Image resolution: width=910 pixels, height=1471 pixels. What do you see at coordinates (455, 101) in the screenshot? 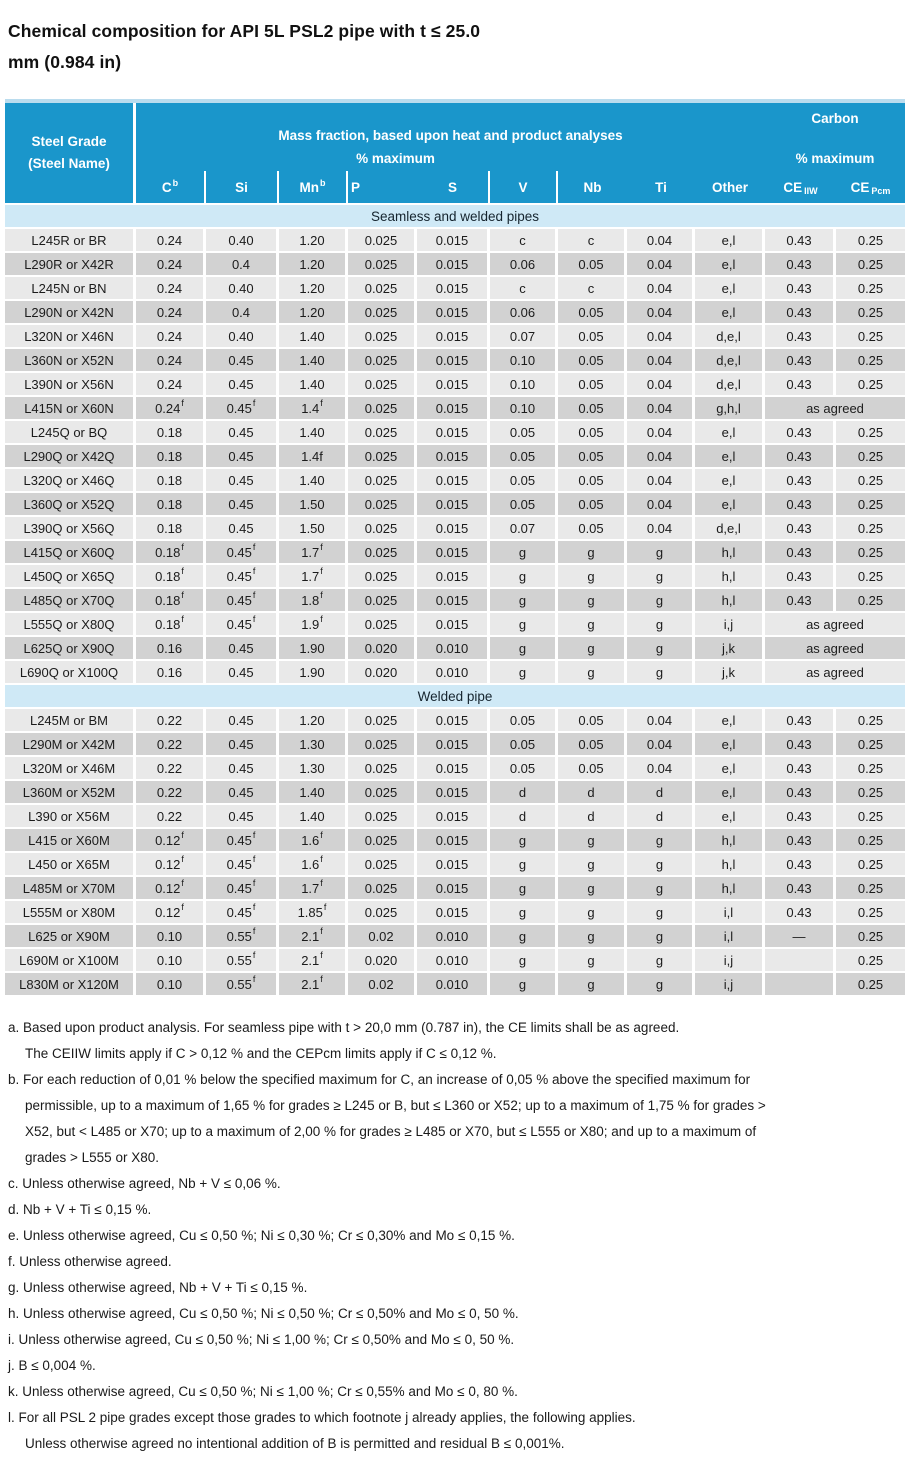
I see `table-top-border` at bounding box center [455, 101].